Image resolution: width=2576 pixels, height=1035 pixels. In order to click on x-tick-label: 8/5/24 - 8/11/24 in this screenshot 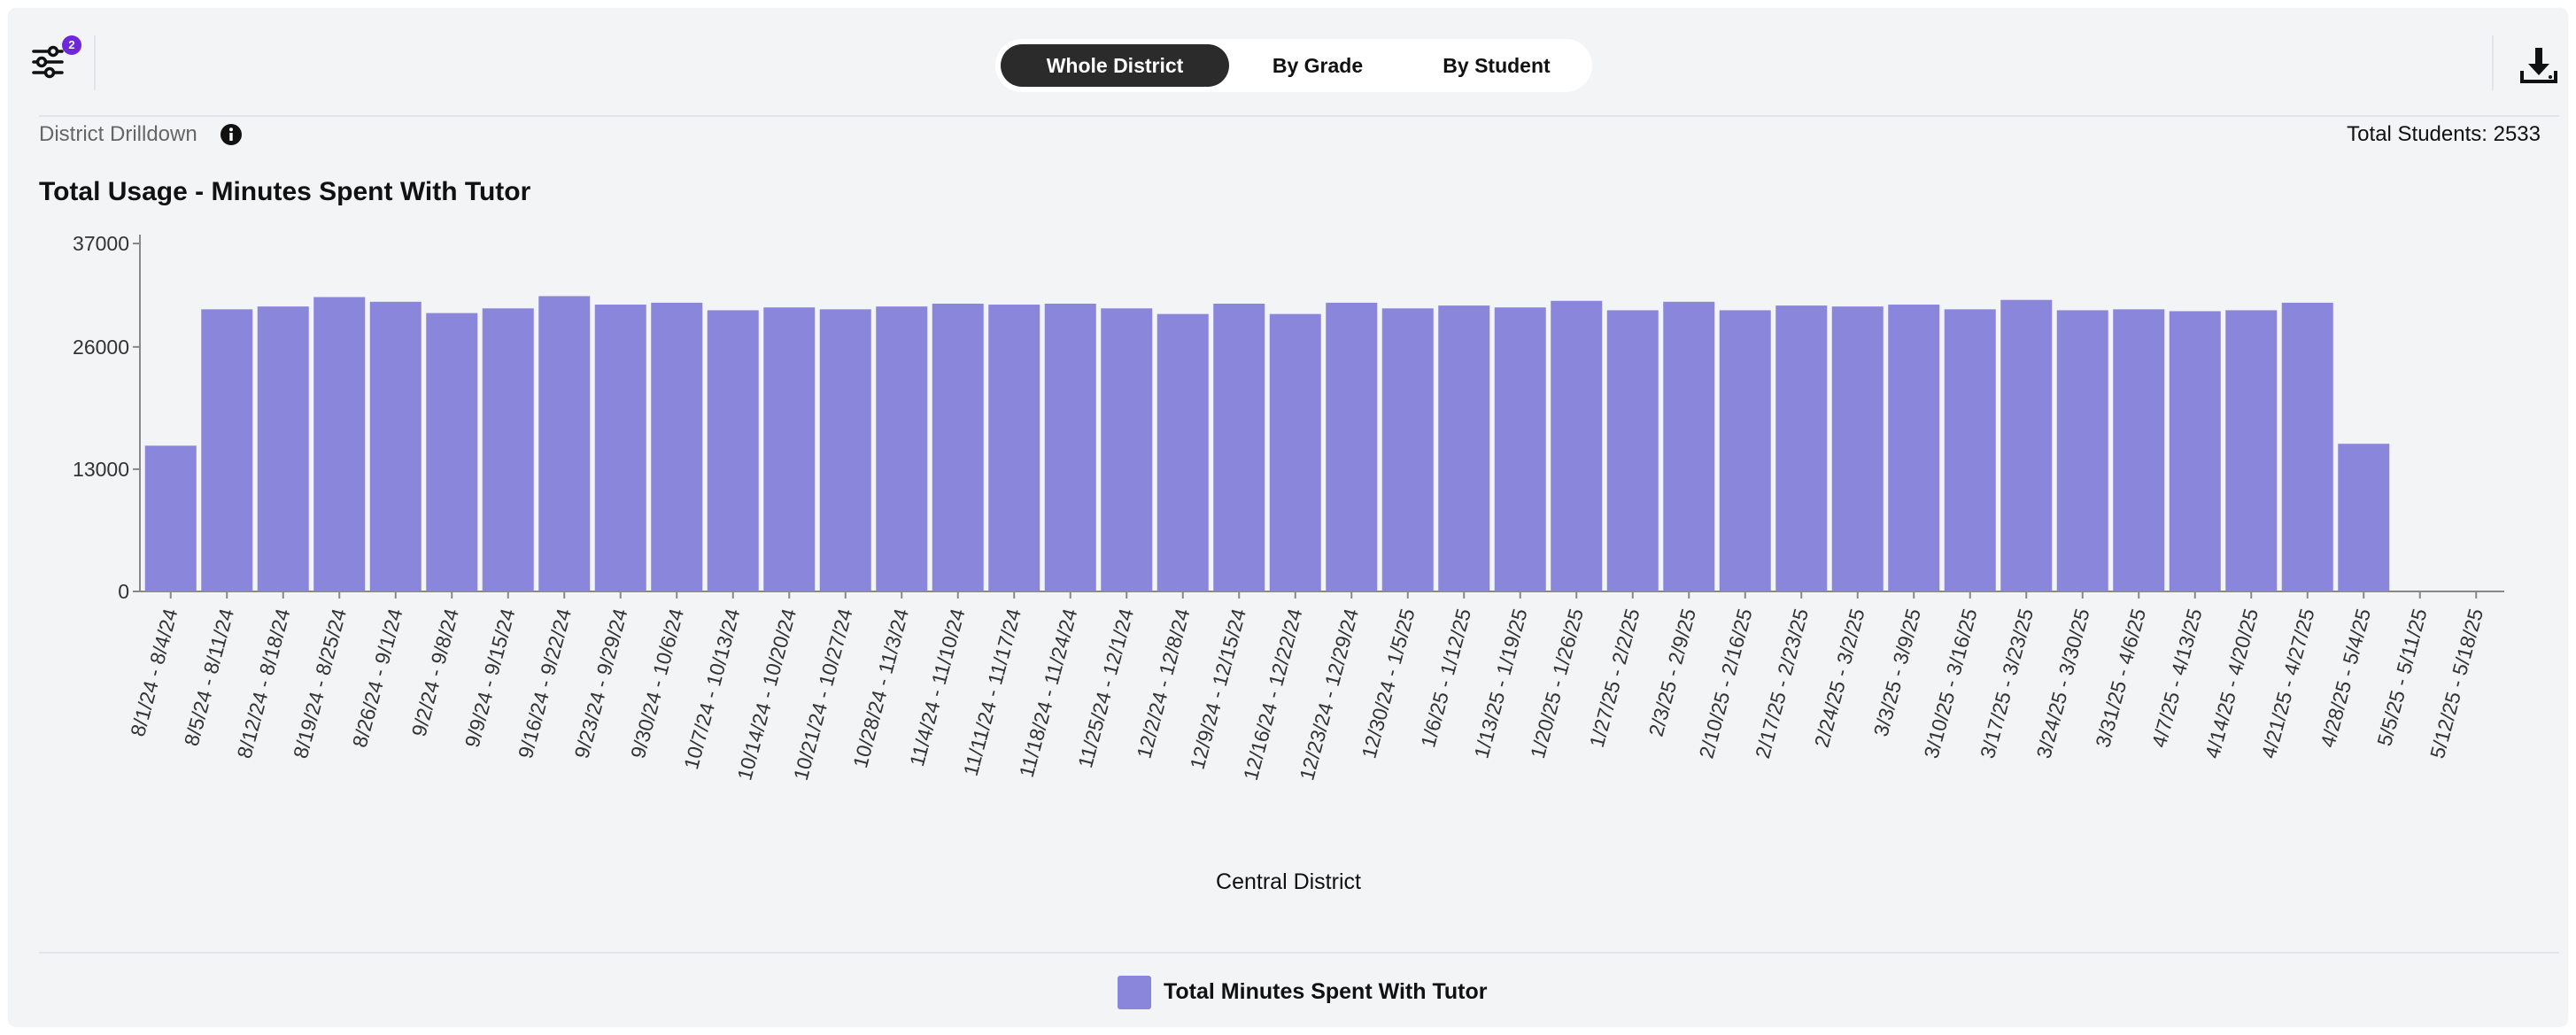, I will do `click(209, 677)`.